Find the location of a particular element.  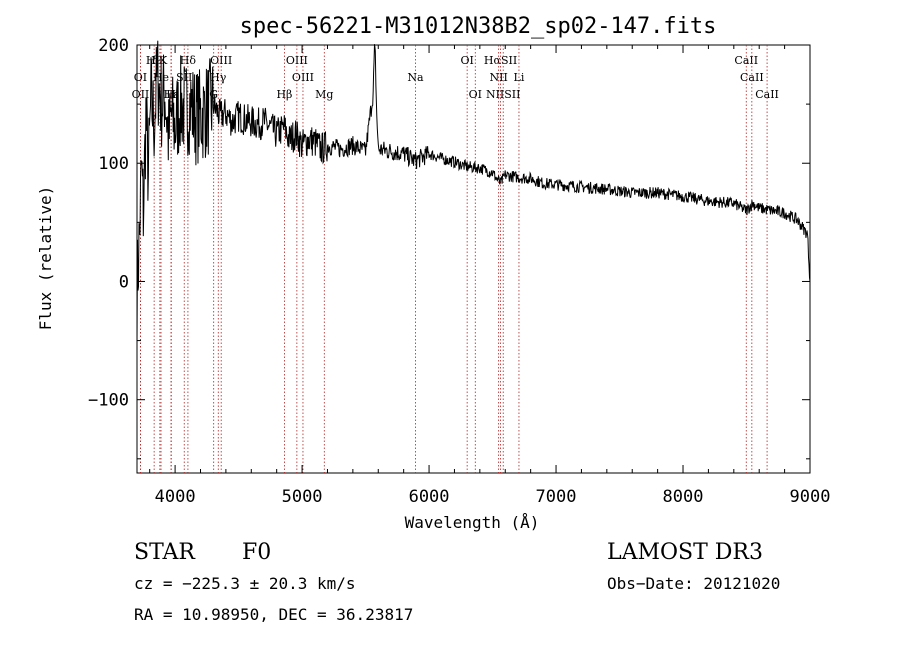

y-tick-label-3: 200 is located at coordinates (113, 46).